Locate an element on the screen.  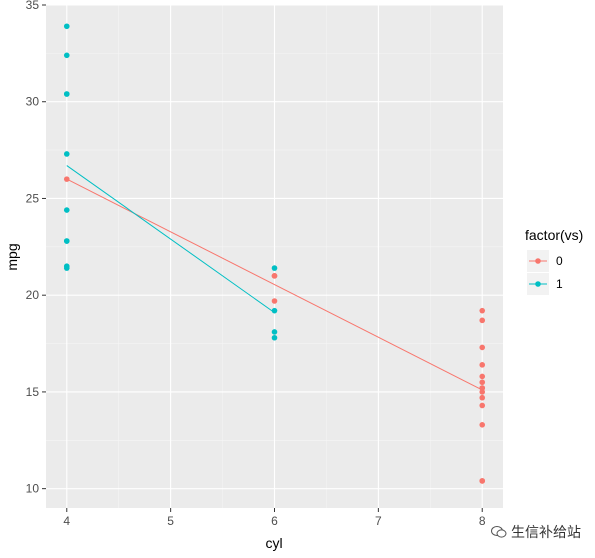
y-tick-label: 35 is located at coordinates (33, 6).